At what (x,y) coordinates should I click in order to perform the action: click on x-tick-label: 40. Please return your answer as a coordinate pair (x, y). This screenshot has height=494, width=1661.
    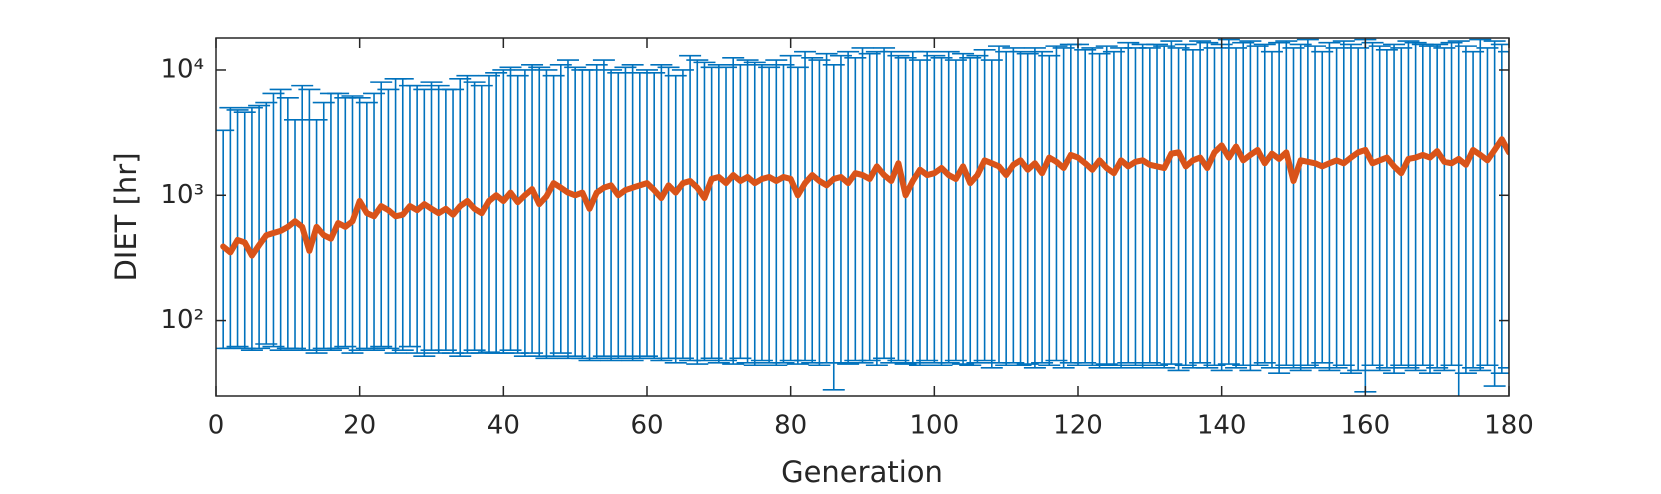
    Looking at the image, I should click on (503, 426).